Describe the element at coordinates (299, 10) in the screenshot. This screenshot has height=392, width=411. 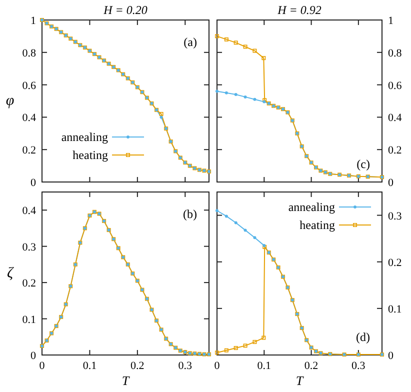
I see `chart-title: H = 0.92` at that location.